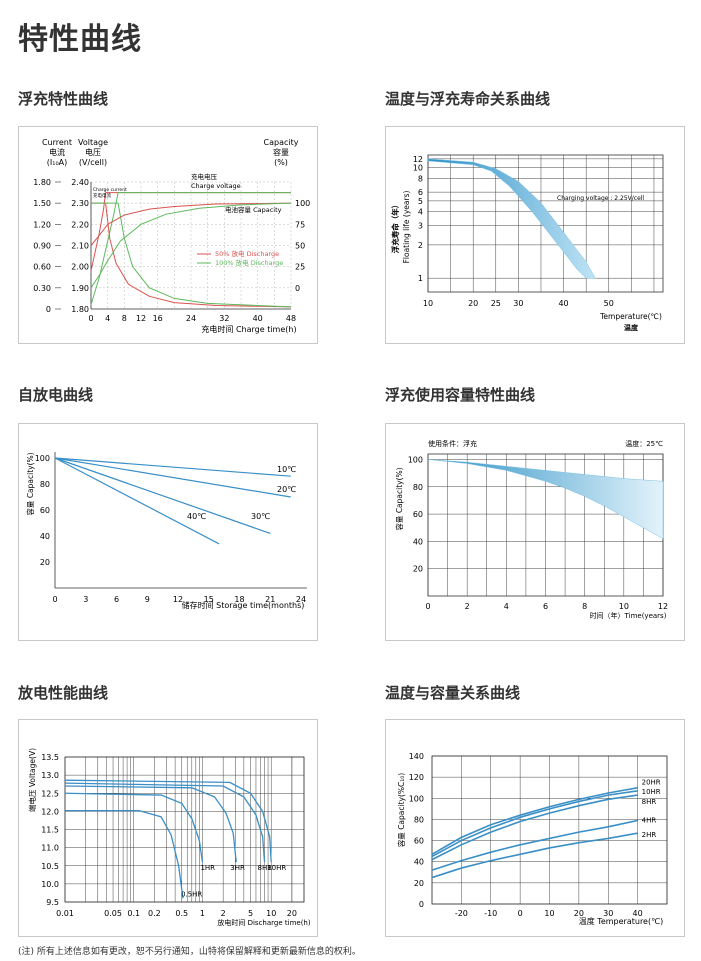 The image size is (701, 961). Describe the element at coordinates (80, 309) in the screenshot. I see `voltage-tick-label: 1.80` at that location.